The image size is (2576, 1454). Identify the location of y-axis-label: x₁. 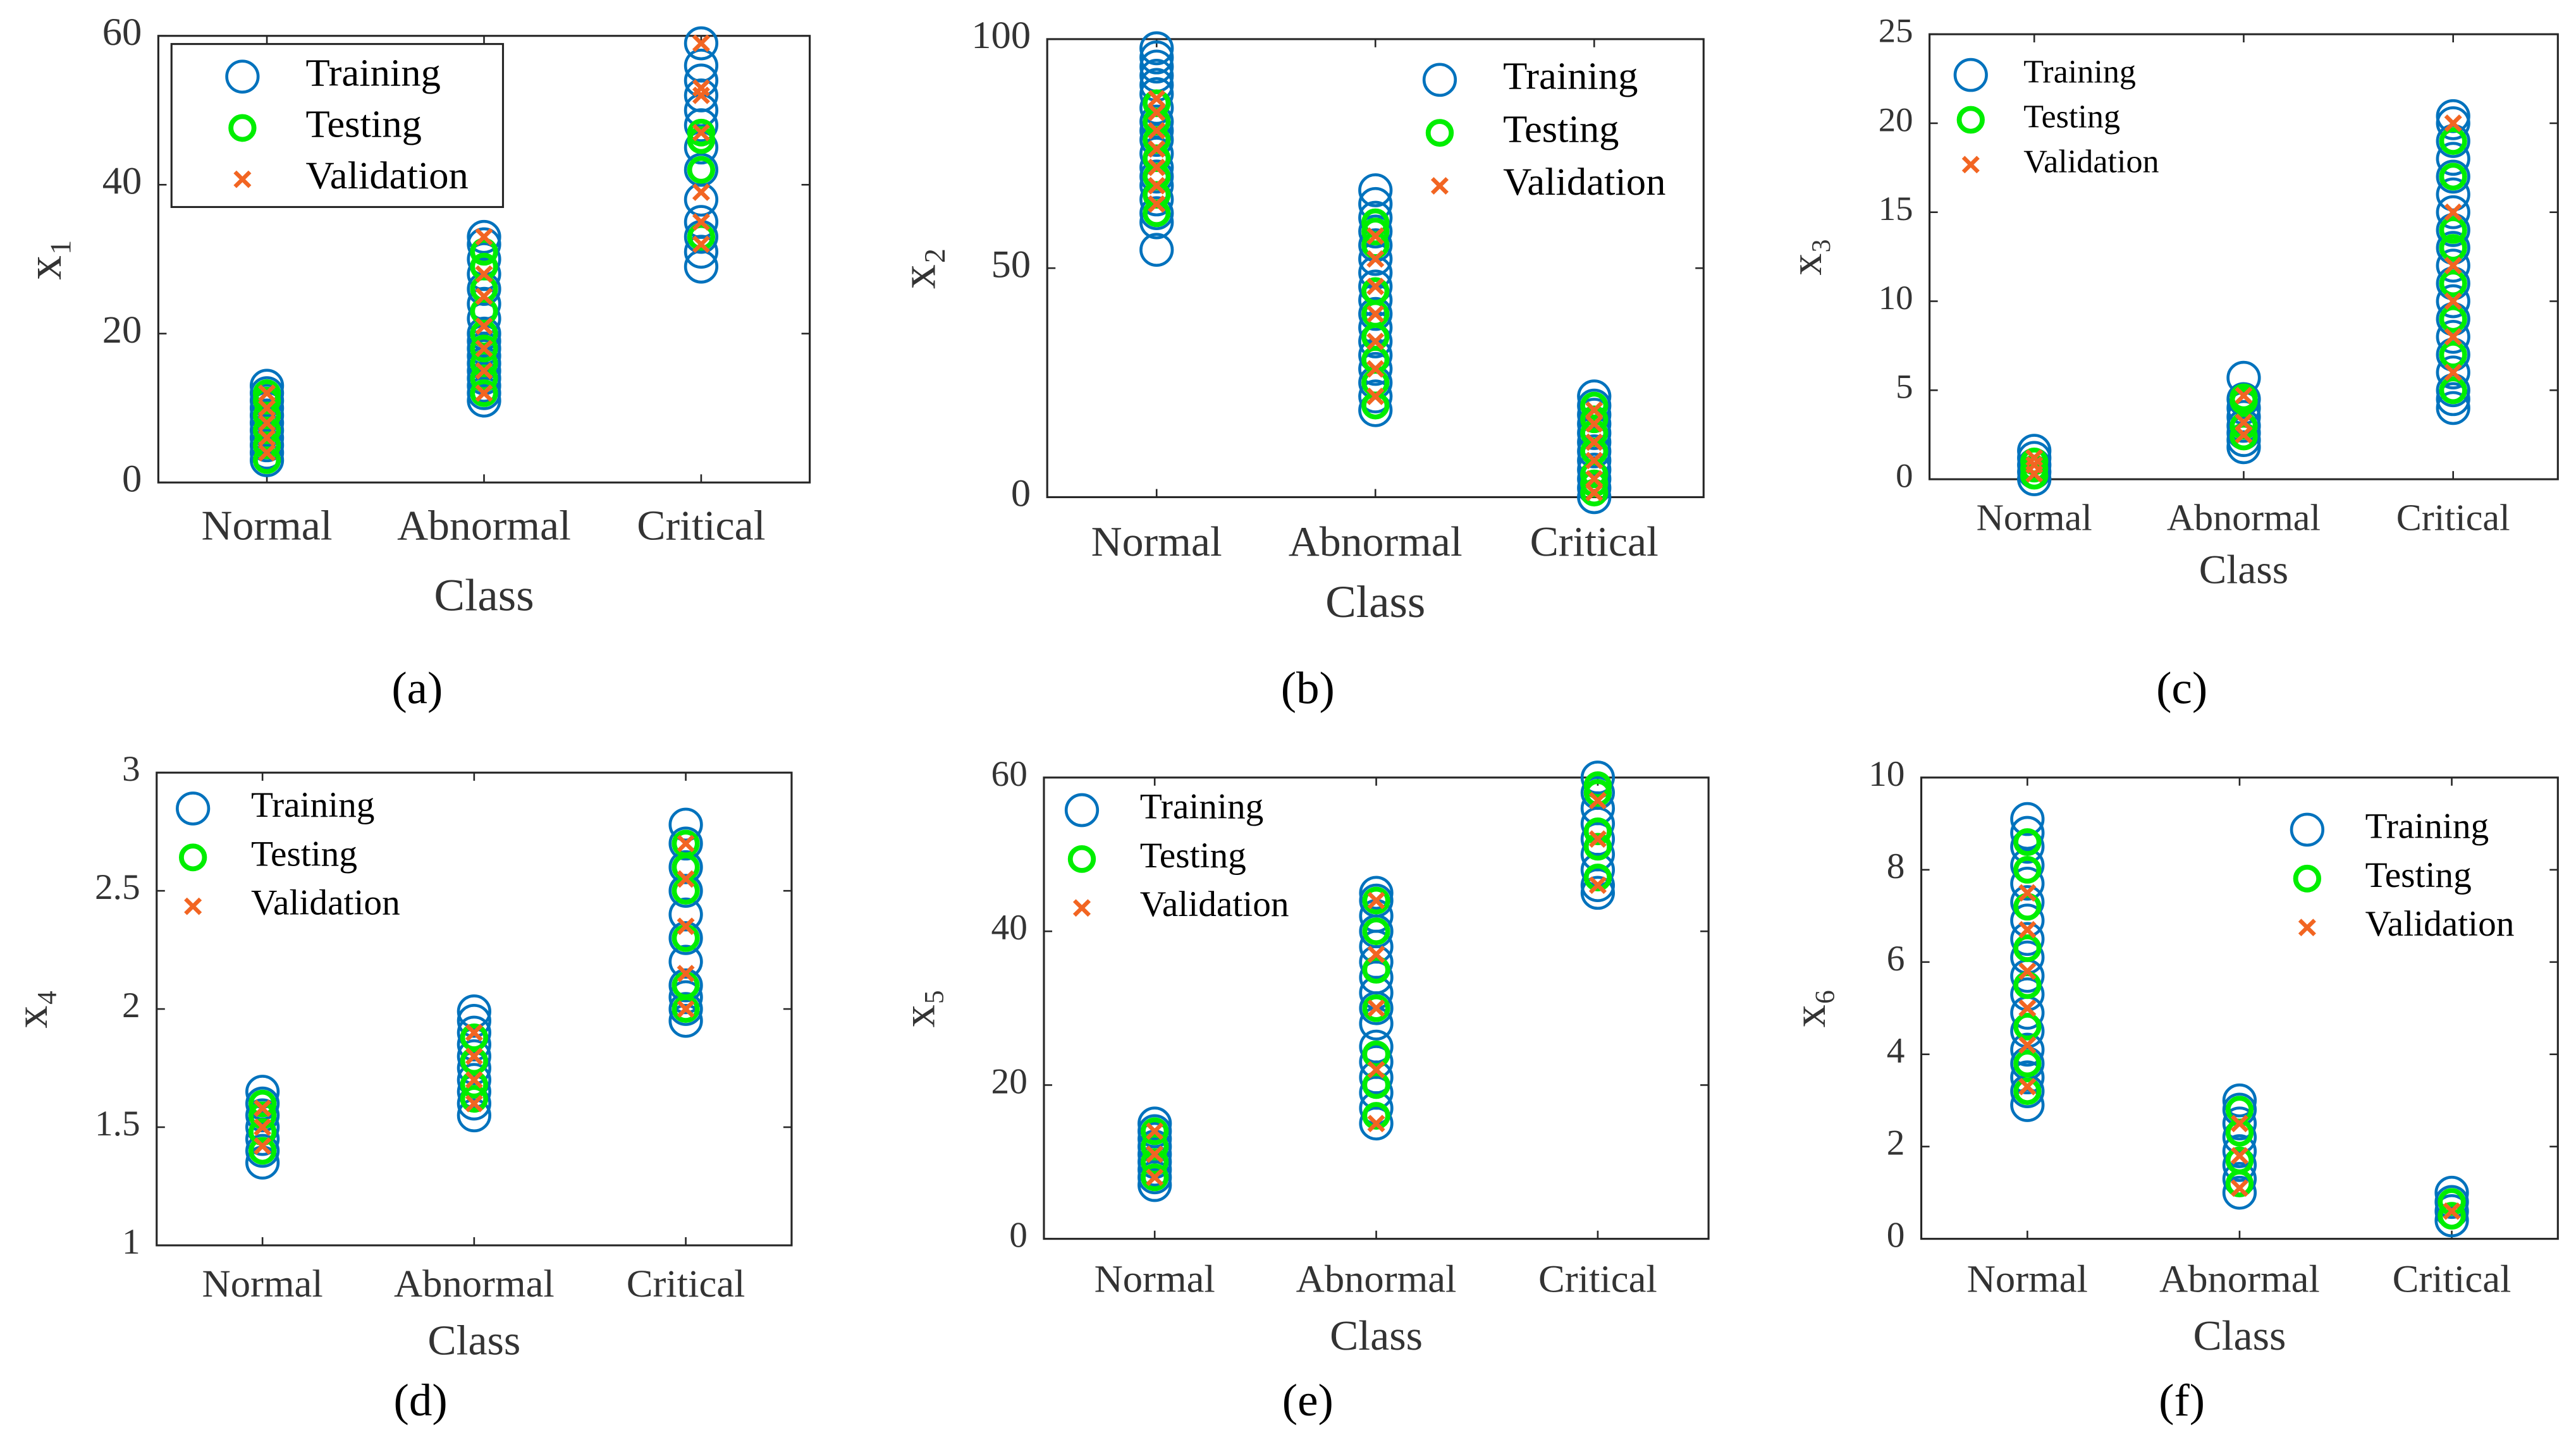
(44, 259).